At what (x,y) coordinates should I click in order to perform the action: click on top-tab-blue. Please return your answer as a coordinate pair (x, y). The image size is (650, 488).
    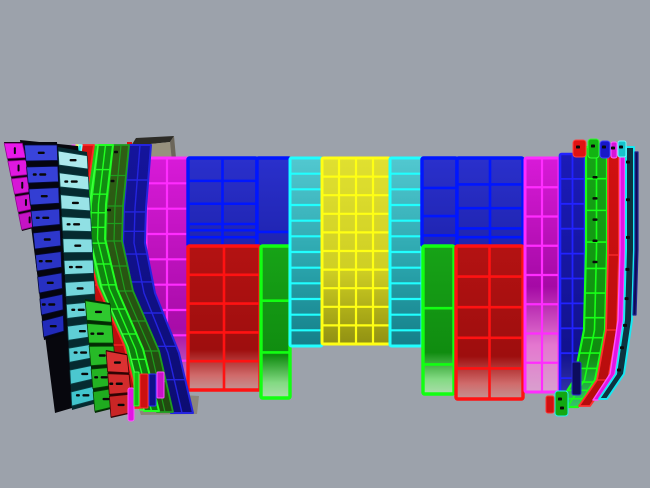
    Looking at the image, I should click on (605, 149).